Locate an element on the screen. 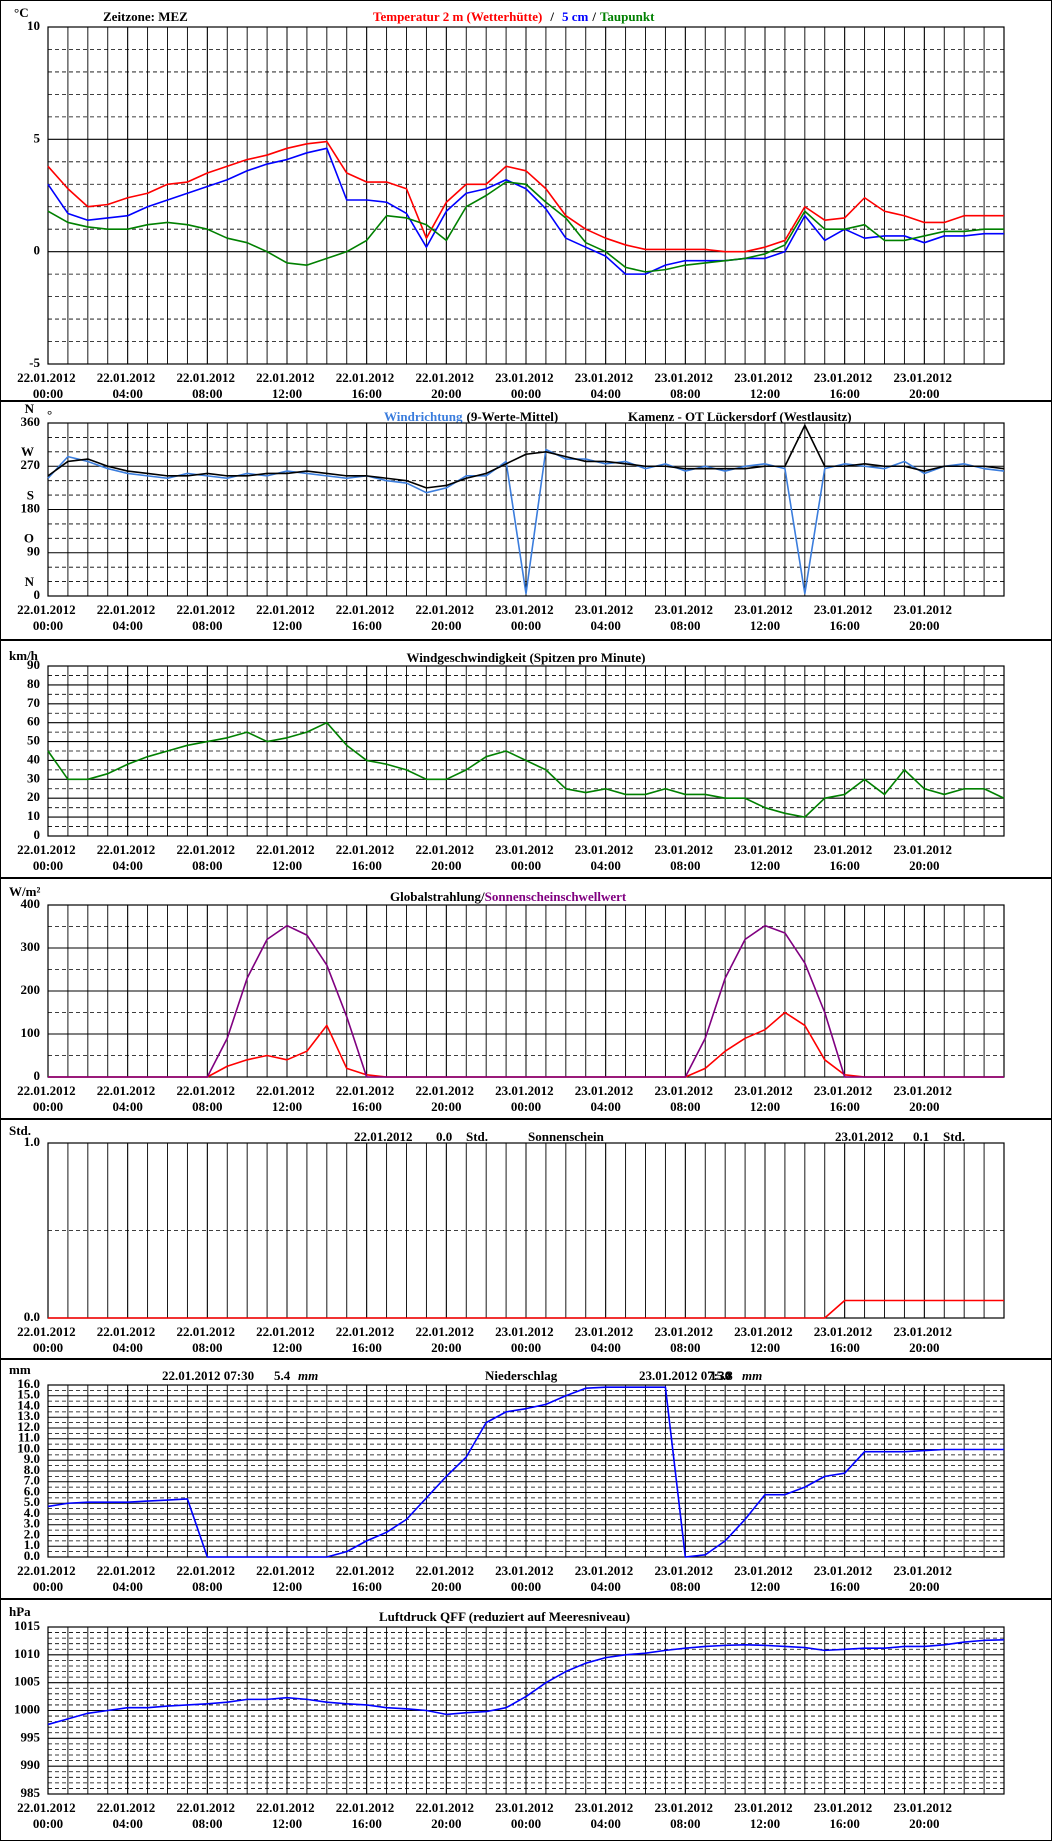 Image resolution: width=1052 pixels, height=1841 pixels. station: Kamenz - OT Lückersdorf (Westlausitz) is located at coordinates (740, 416).